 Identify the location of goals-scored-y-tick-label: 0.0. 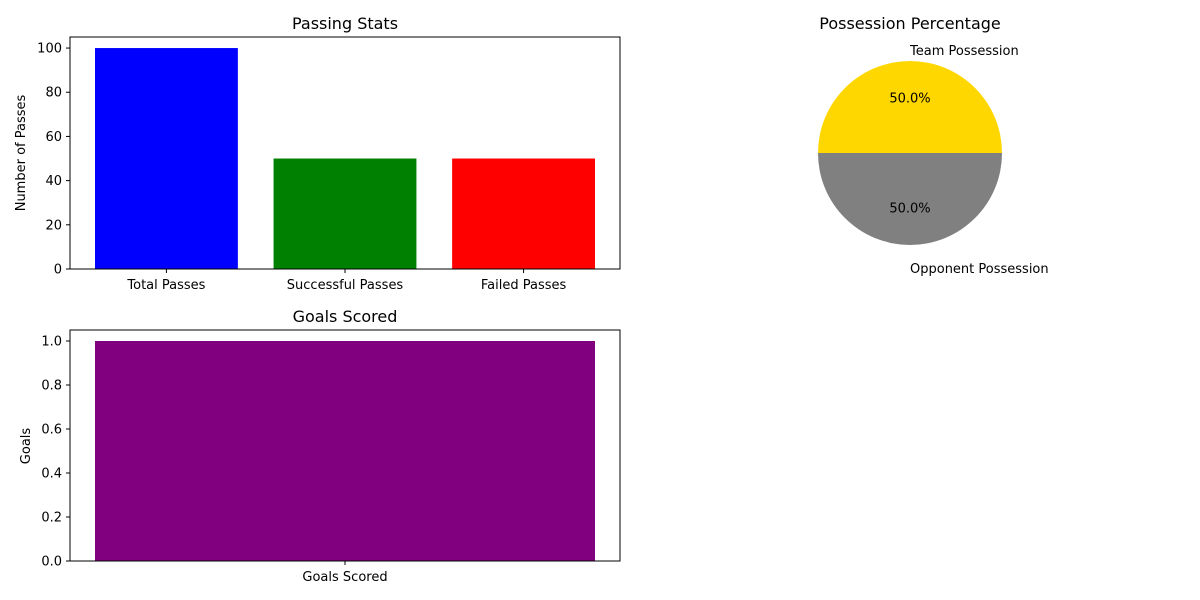
(51, 562).